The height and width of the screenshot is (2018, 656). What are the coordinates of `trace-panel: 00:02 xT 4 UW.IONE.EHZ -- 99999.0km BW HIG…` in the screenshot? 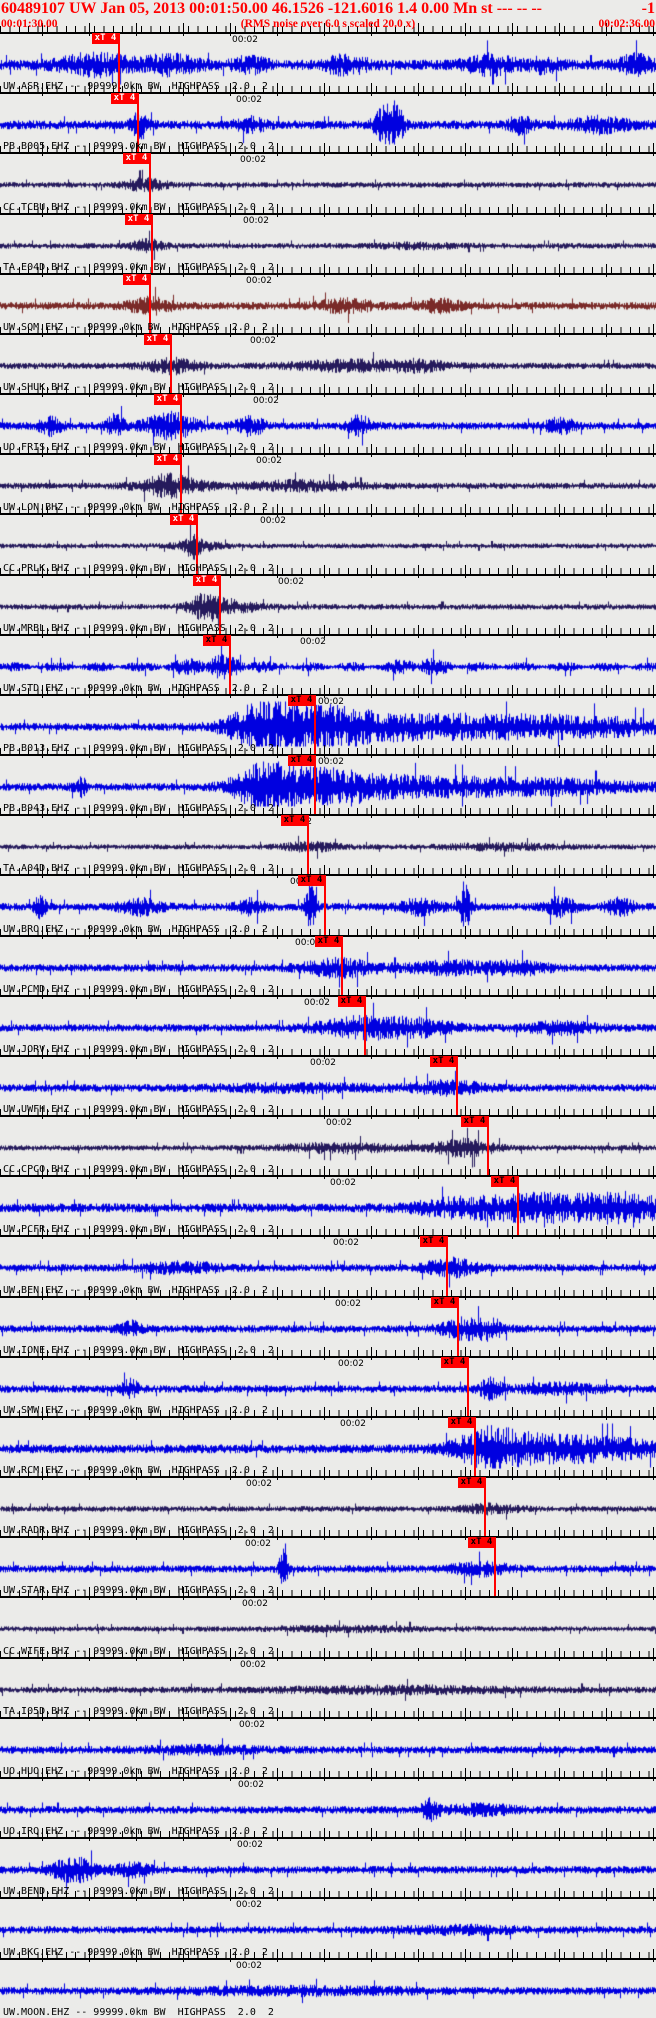 It's located at (328, 1321).